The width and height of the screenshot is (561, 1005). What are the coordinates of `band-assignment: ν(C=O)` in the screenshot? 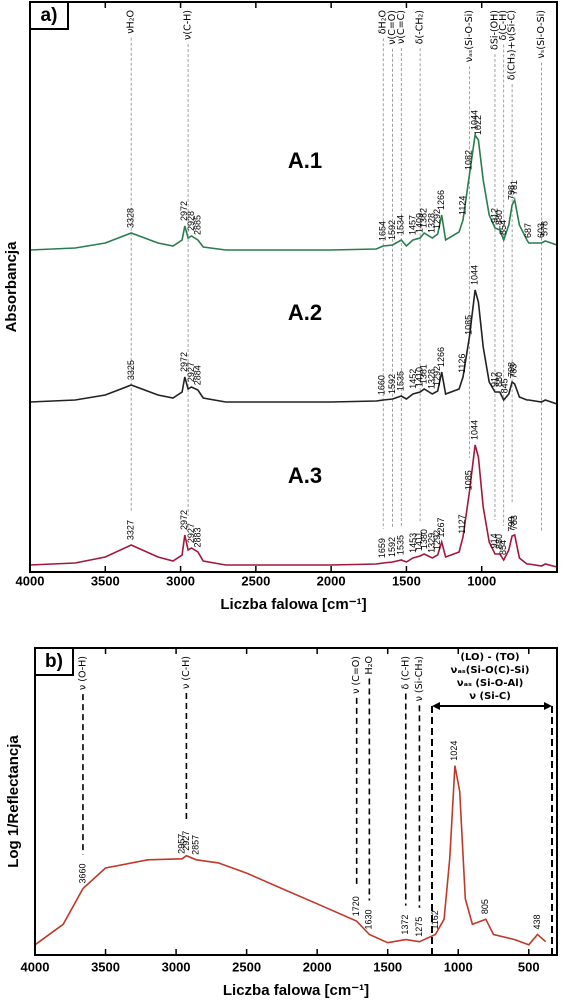 It's located at (392, 27).